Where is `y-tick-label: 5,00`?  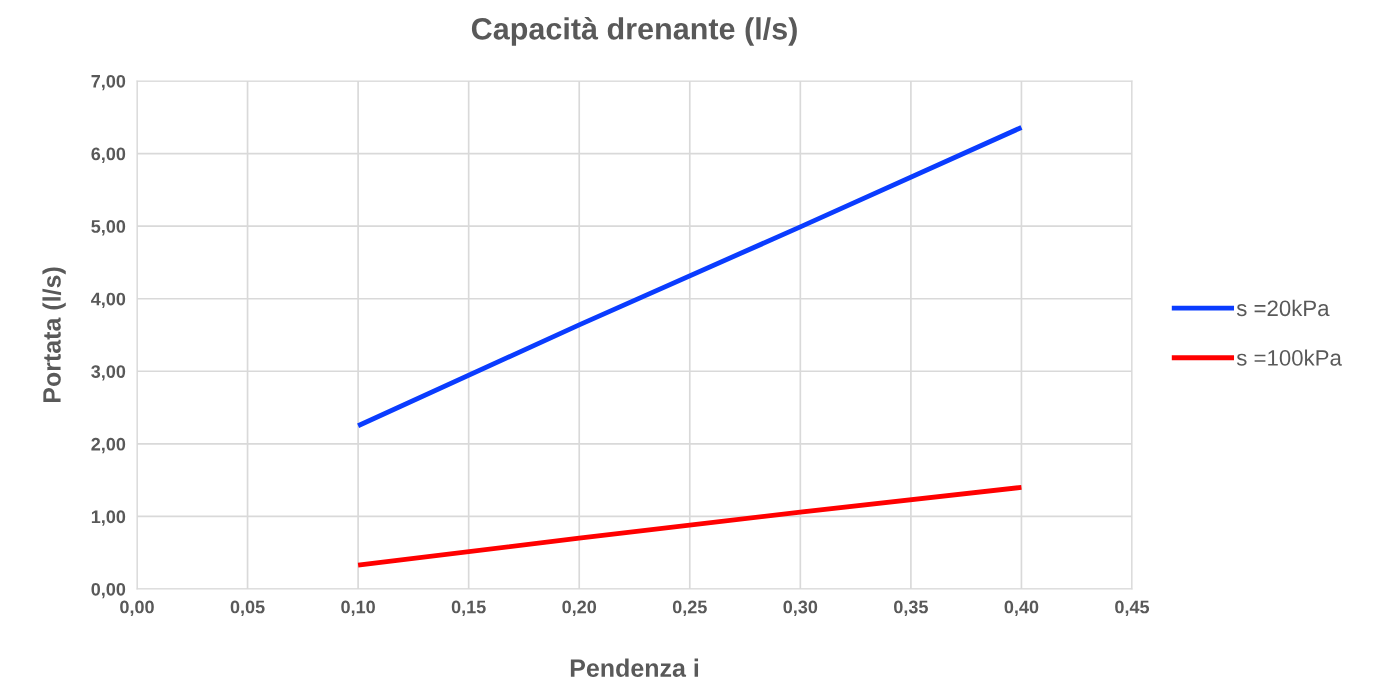 y-tick-label: 5,00 is located at coordinates (108, 228).